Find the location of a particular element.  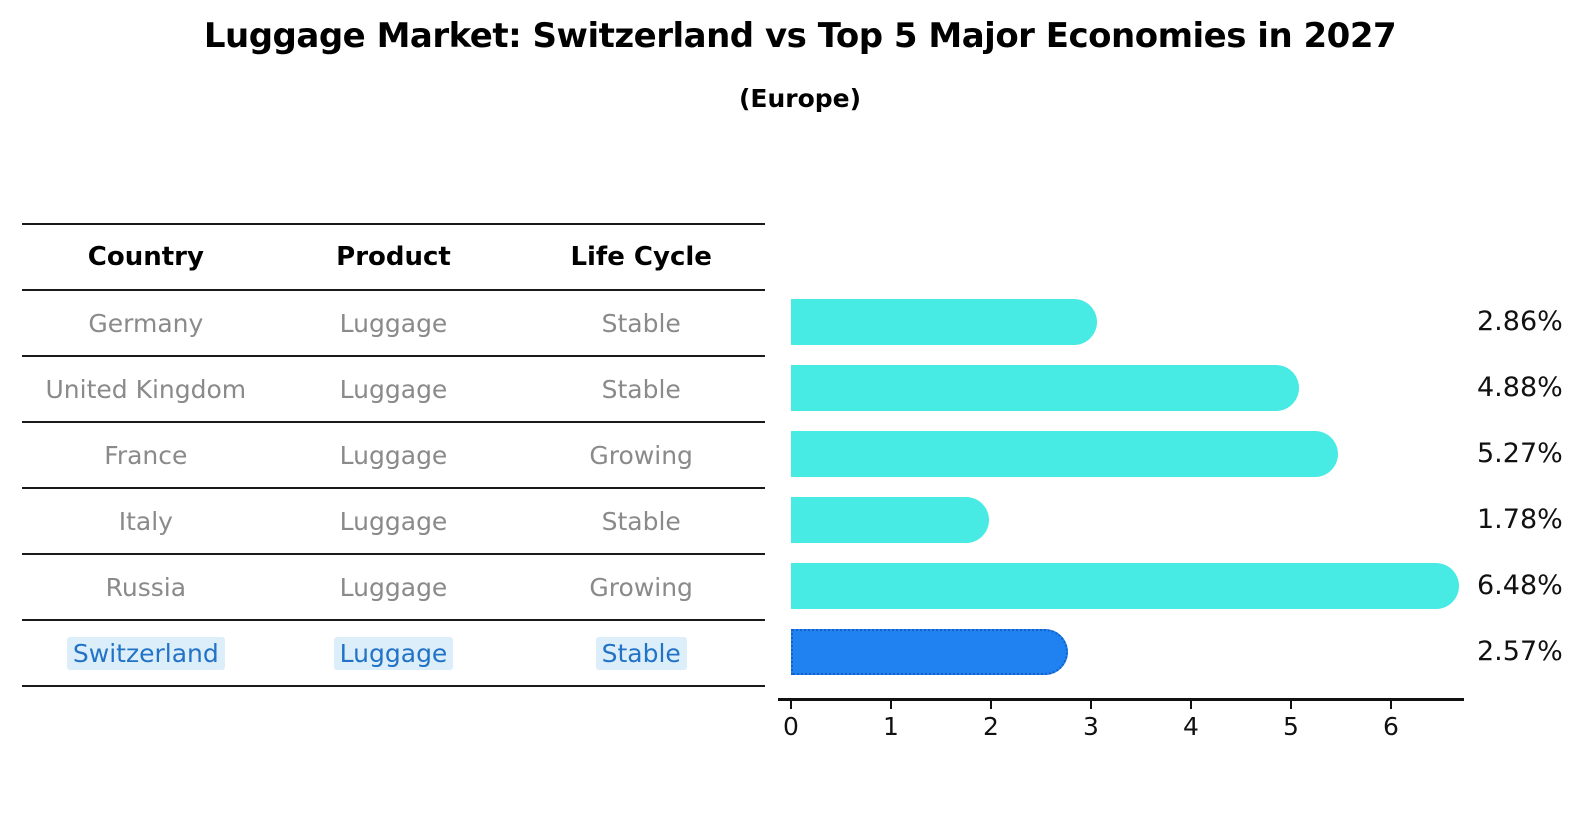

x-tick-label: 3 is located at coordinates (1091, 726).